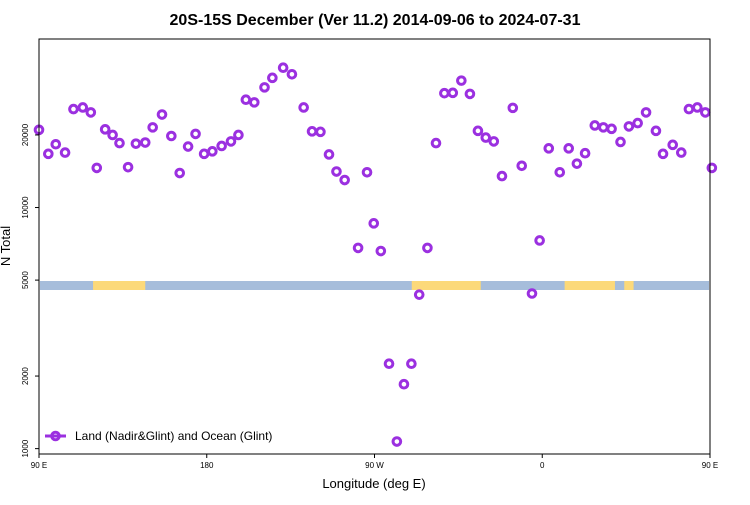 The width and height of the screenshot is (750, 505). I want to click on y-axis: 1000 2000 5000 10000 20000, so click(30, 290).